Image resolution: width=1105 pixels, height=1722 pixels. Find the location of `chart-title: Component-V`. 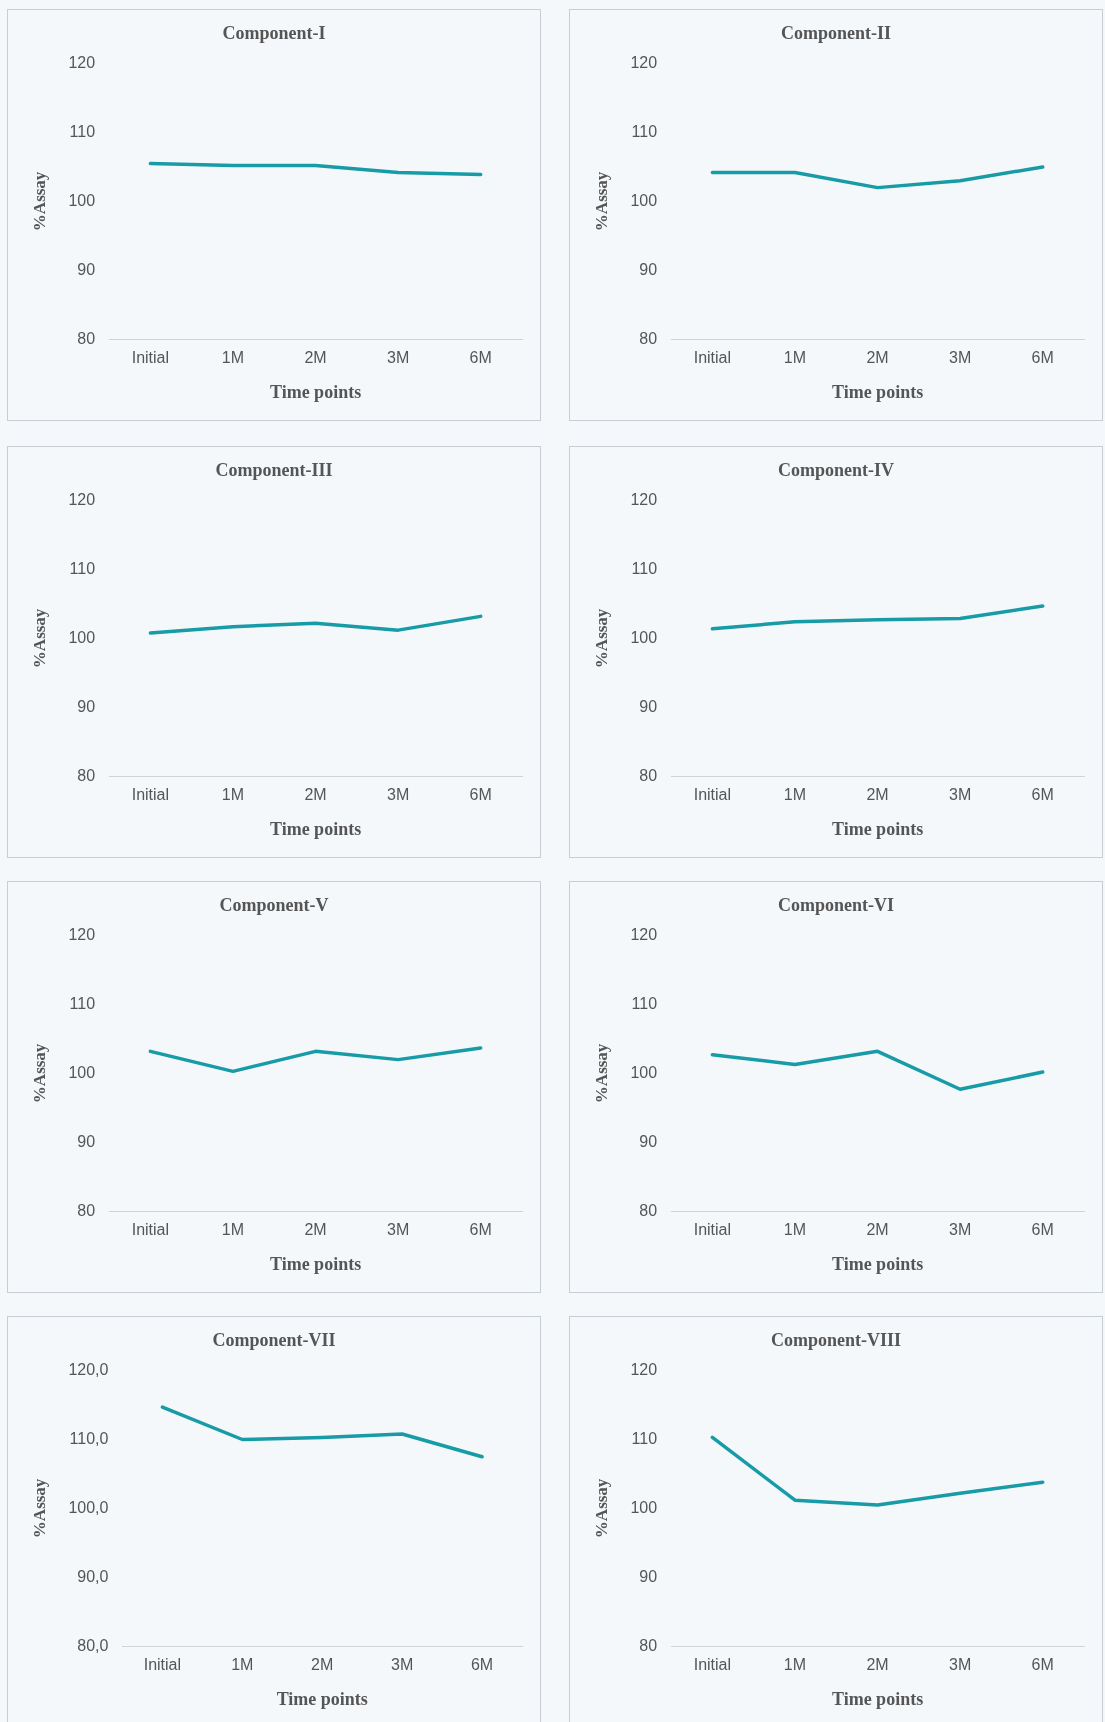

chart-title: Component-V is located at coordinates (274, 905).